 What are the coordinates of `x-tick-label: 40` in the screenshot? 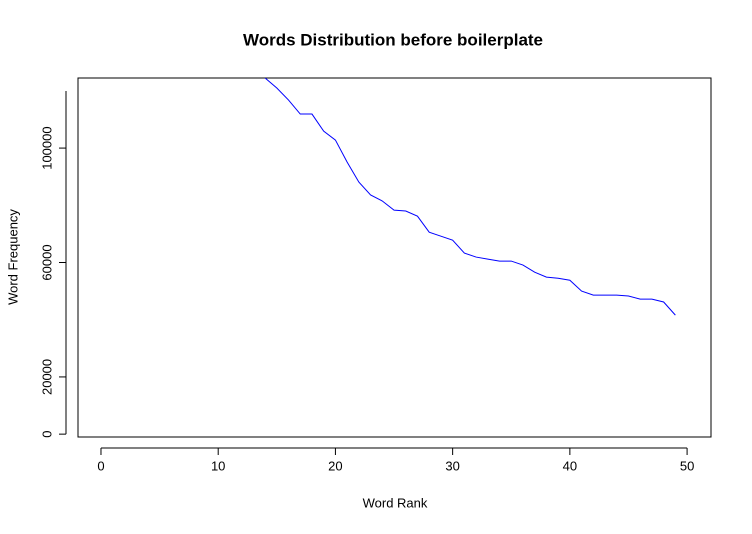 It's located at (570, 465).